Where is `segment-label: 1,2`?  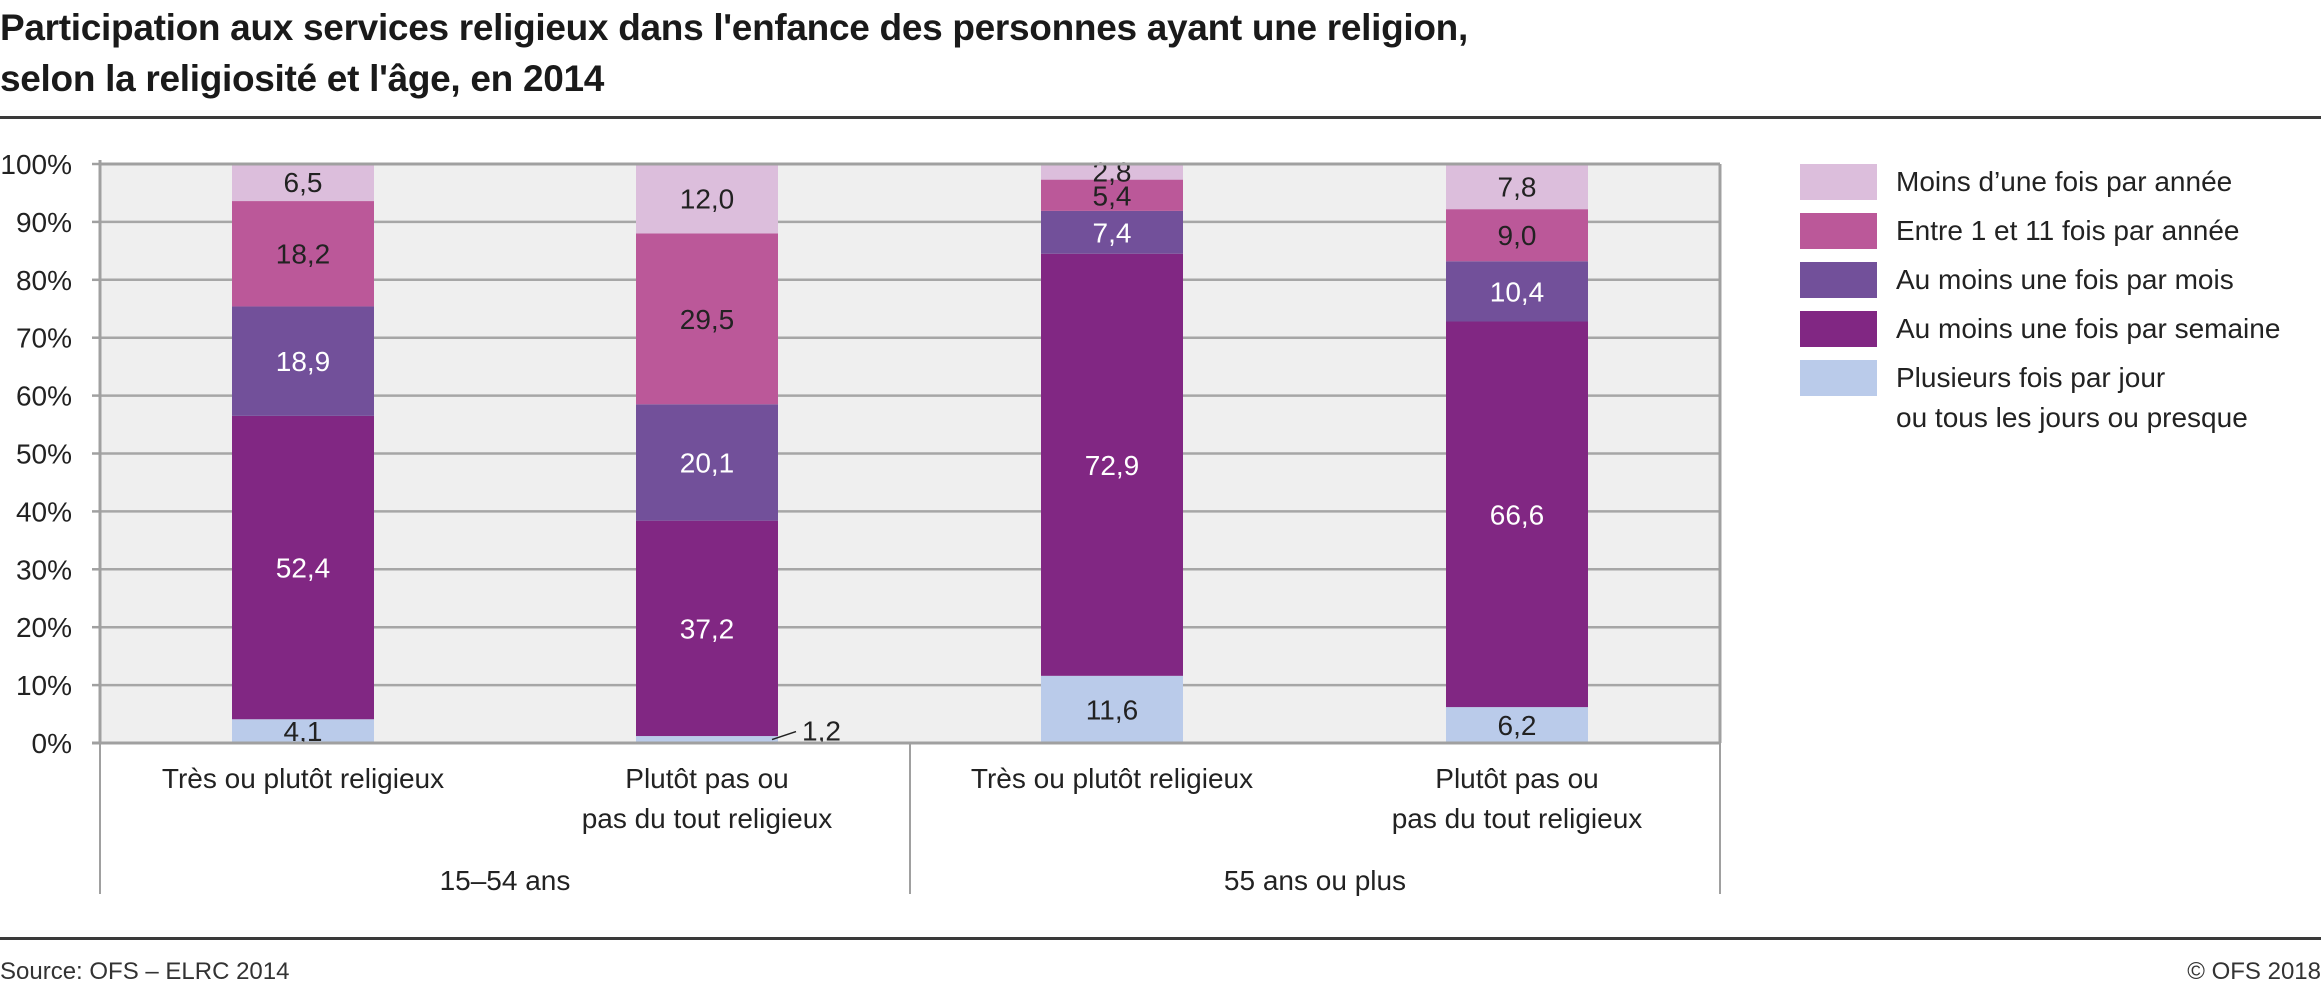
segment-label: 1,2 is located at coordinates (821, 731).